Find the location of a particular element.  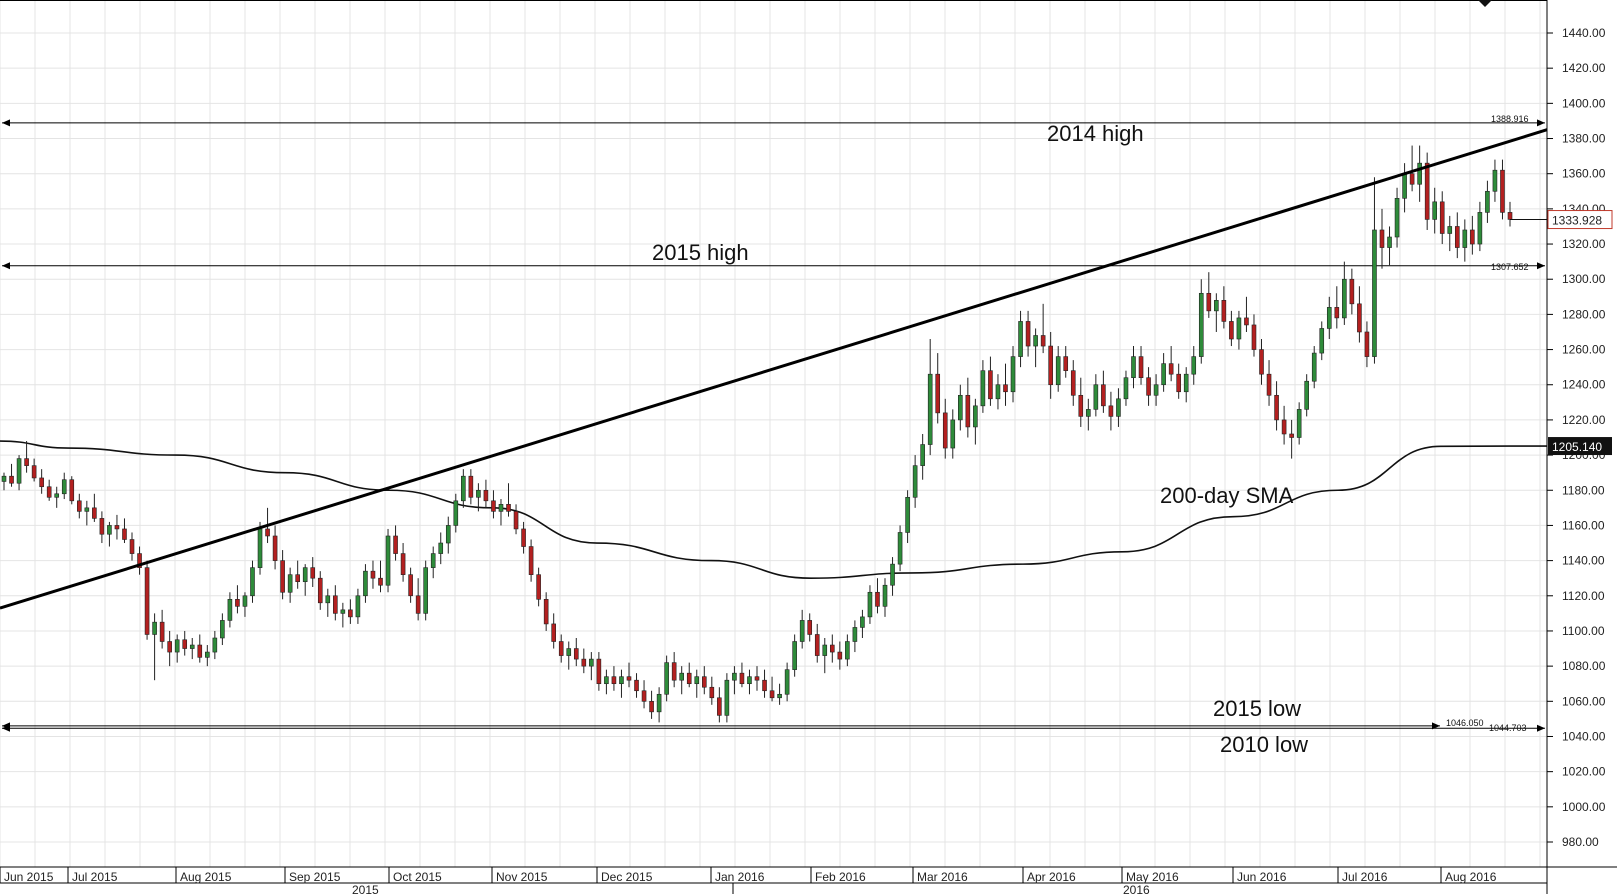

sma-line is located at coordinates (773, 509).